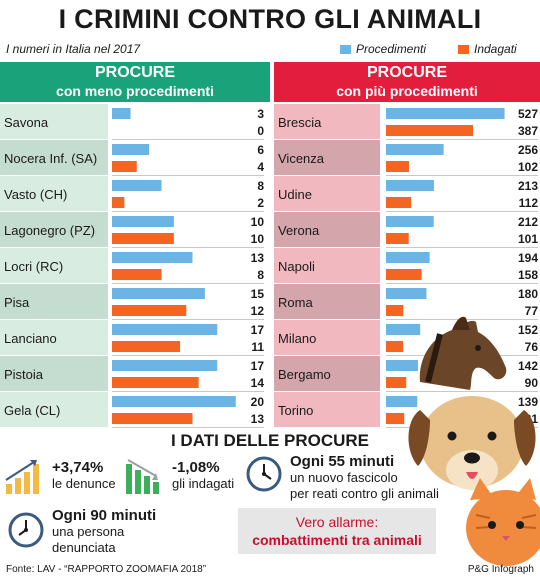 This screenshot has height=581, width=540. Describe the element at coordinates (528, 294) in the screenshot. I see `right-value-procedimenti: 180` at that location.